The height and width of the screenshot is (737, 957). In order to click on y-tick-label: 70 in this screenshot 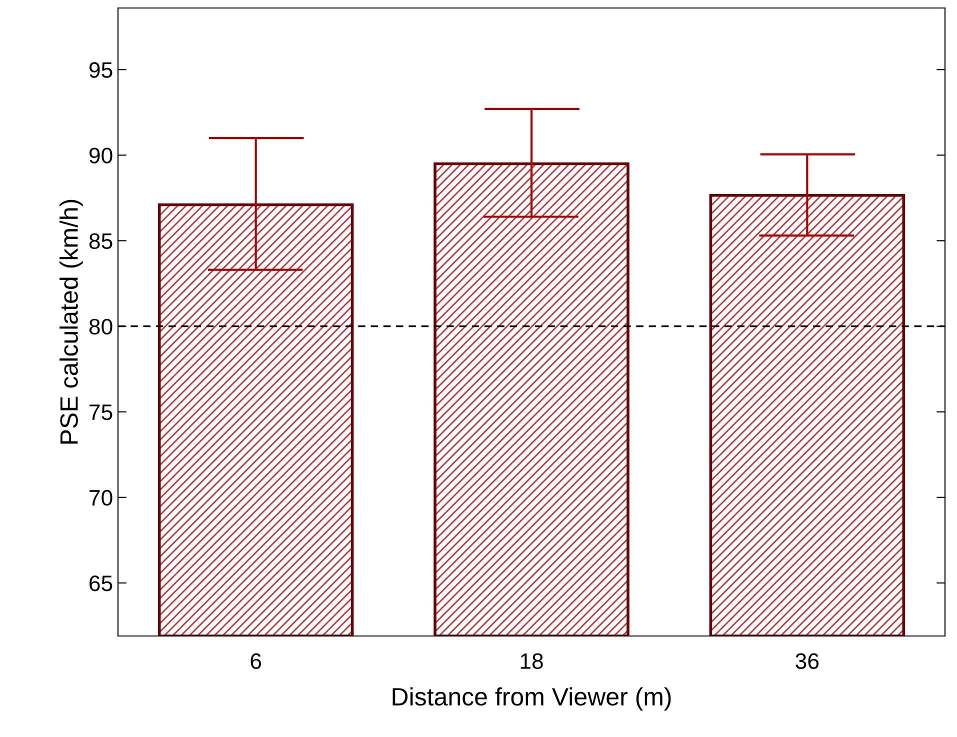, I will do `click(101, 498)`.